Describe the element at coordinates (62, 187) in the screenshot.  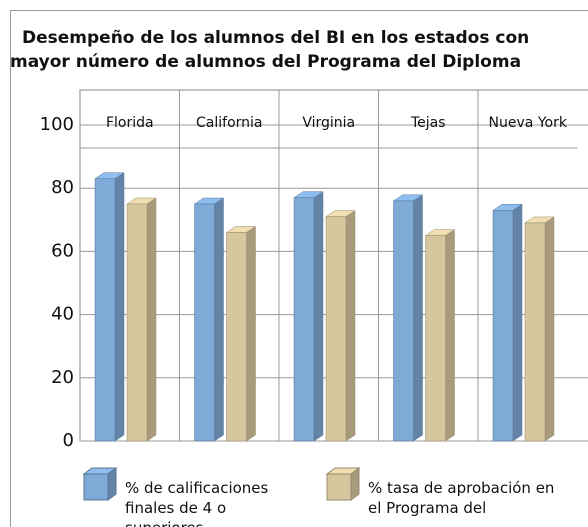
I see `y-tick-label: 80` at that location.